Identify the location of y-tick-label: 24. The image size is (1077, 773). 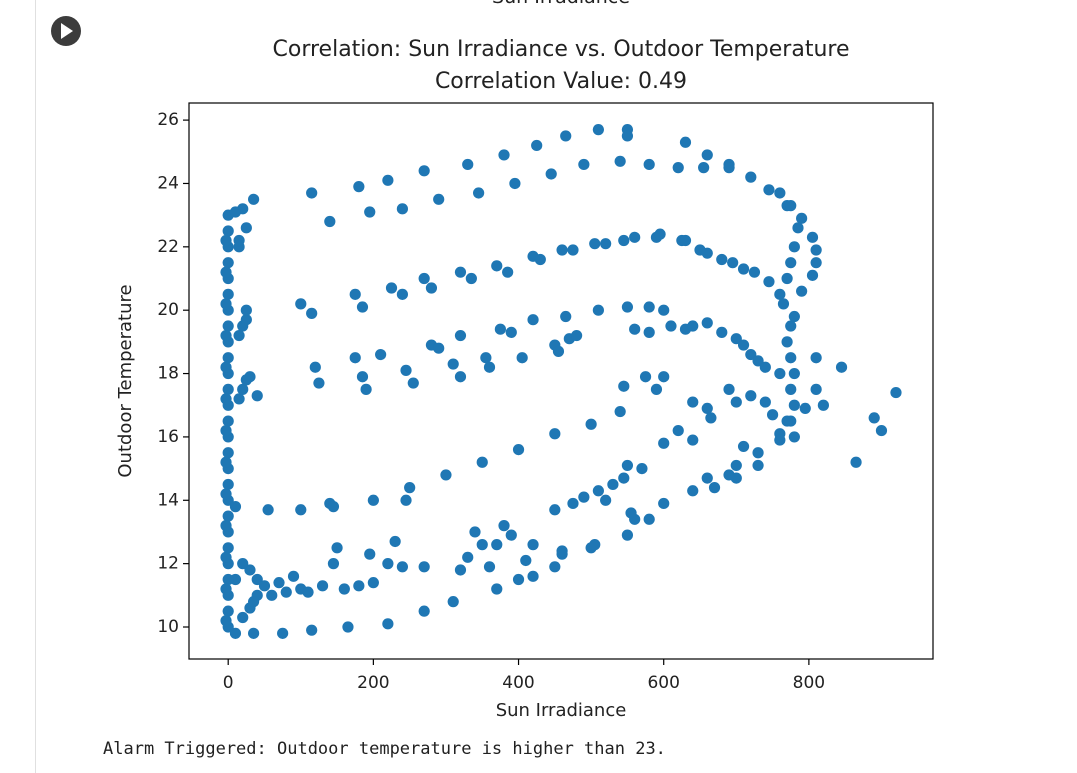
(168, 183).